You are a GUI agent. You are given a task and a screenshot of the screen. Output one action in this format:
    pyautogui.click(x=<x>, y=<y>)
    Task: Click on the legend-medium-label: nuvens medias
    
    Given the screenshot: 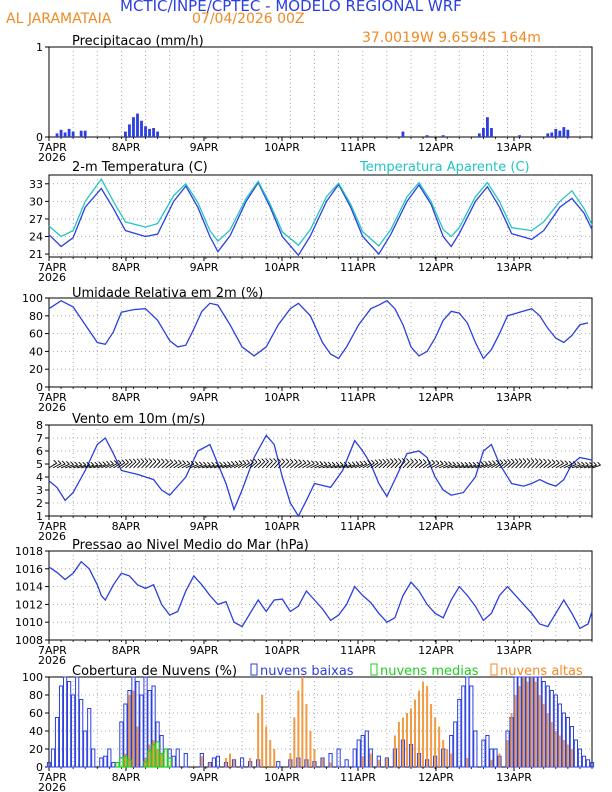 What is the action you would take?
    pyautogui.click(x=429, y=671)
    